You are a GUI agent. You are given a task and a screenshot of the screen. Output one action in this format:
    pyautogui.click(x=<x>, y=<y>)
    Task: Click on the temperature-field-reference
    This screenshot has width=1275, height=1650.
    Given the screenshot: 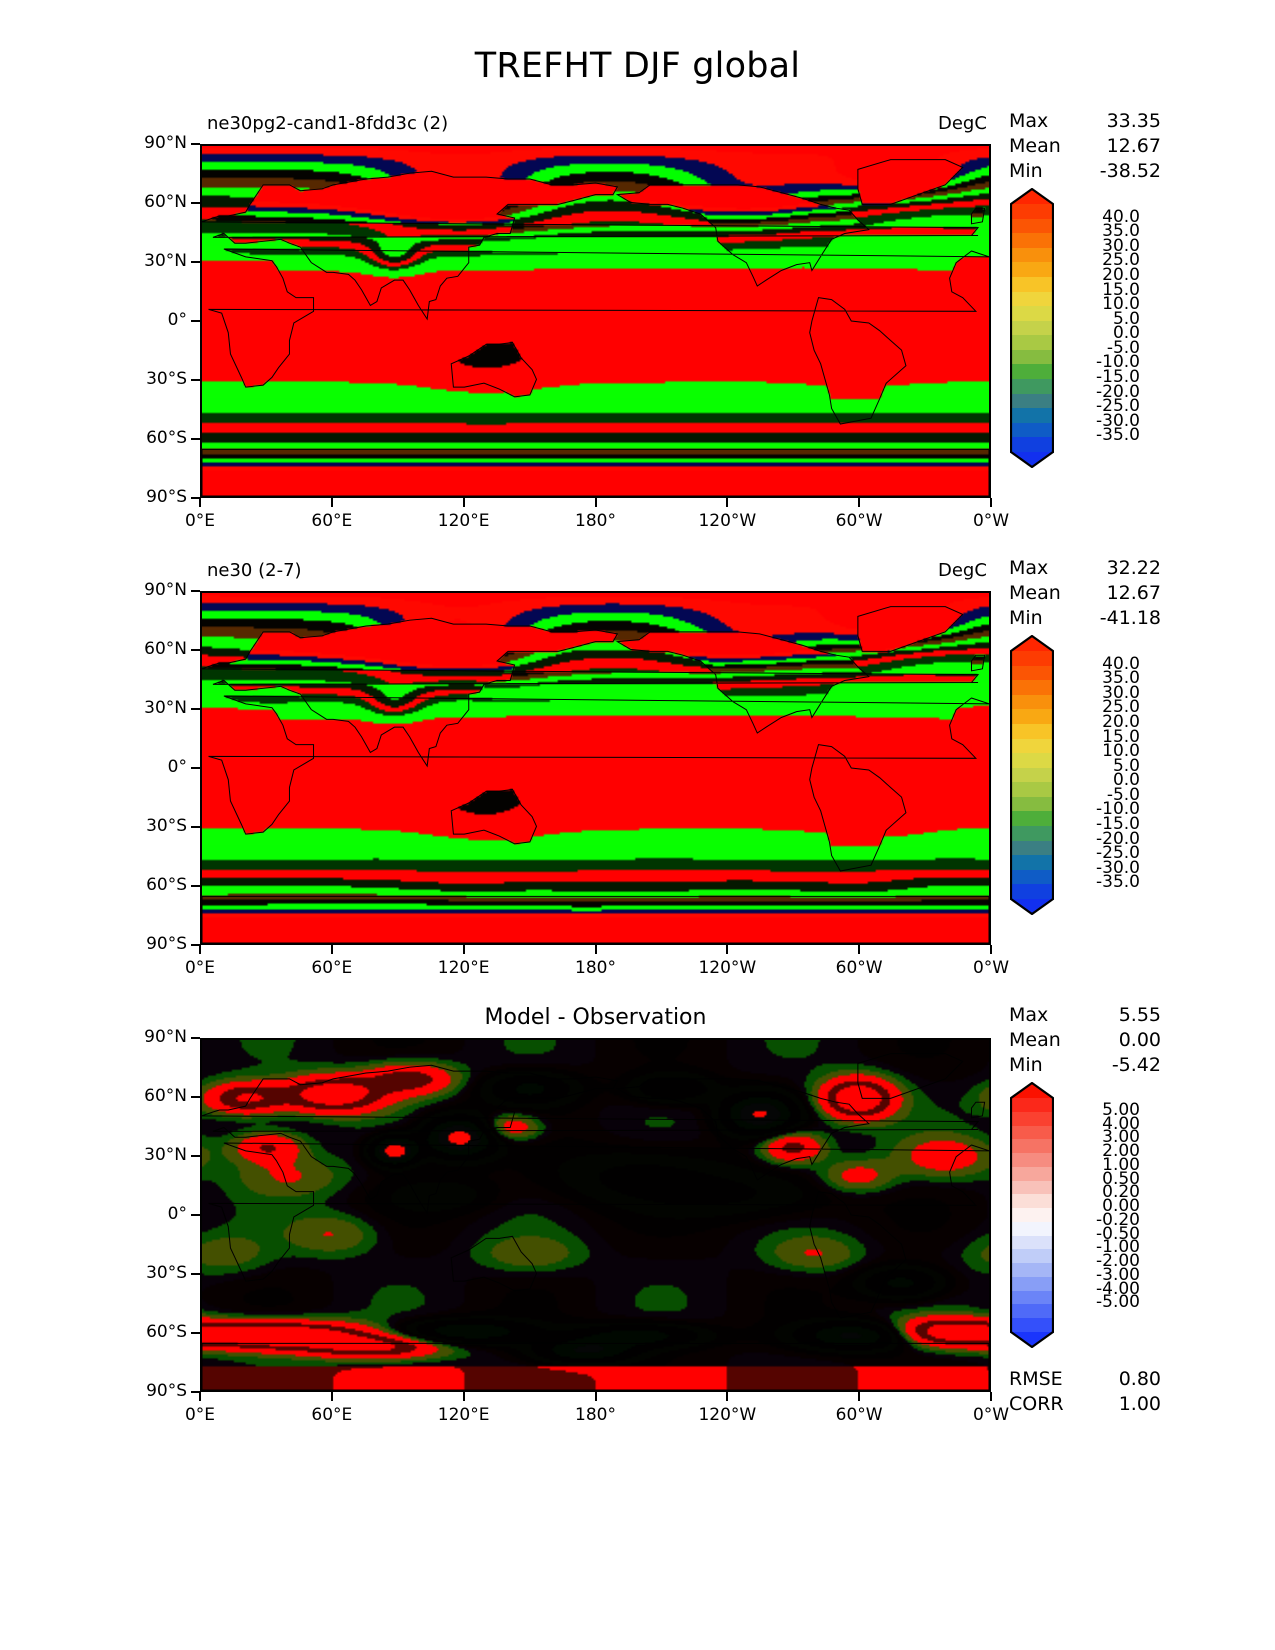 What is the action you would take?
    pyautogui.click(x=595, y=768)
    